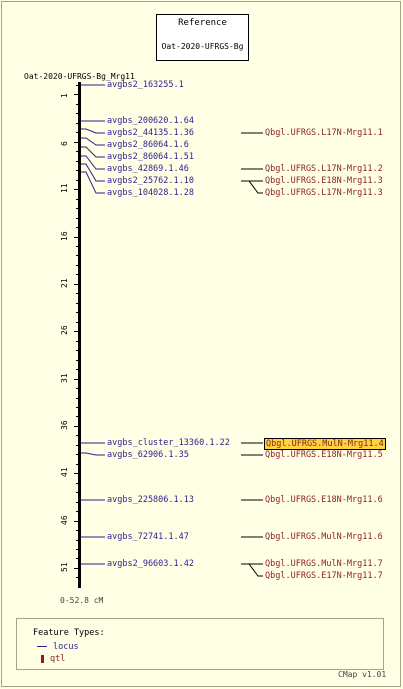 The image size is (403, 689). I want to click on locus-label: avgbs_42869.1.46, so click(148, 169).